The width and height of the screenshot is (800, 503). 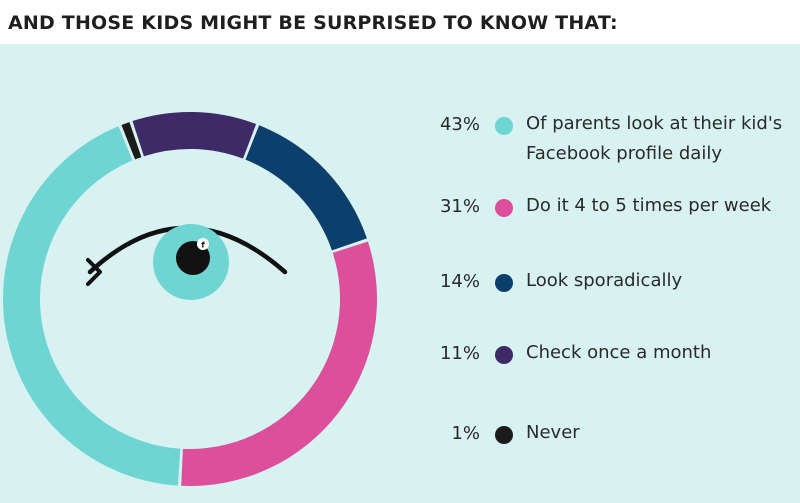 I want to click on facebook-icon, so click(x=203, y=244).